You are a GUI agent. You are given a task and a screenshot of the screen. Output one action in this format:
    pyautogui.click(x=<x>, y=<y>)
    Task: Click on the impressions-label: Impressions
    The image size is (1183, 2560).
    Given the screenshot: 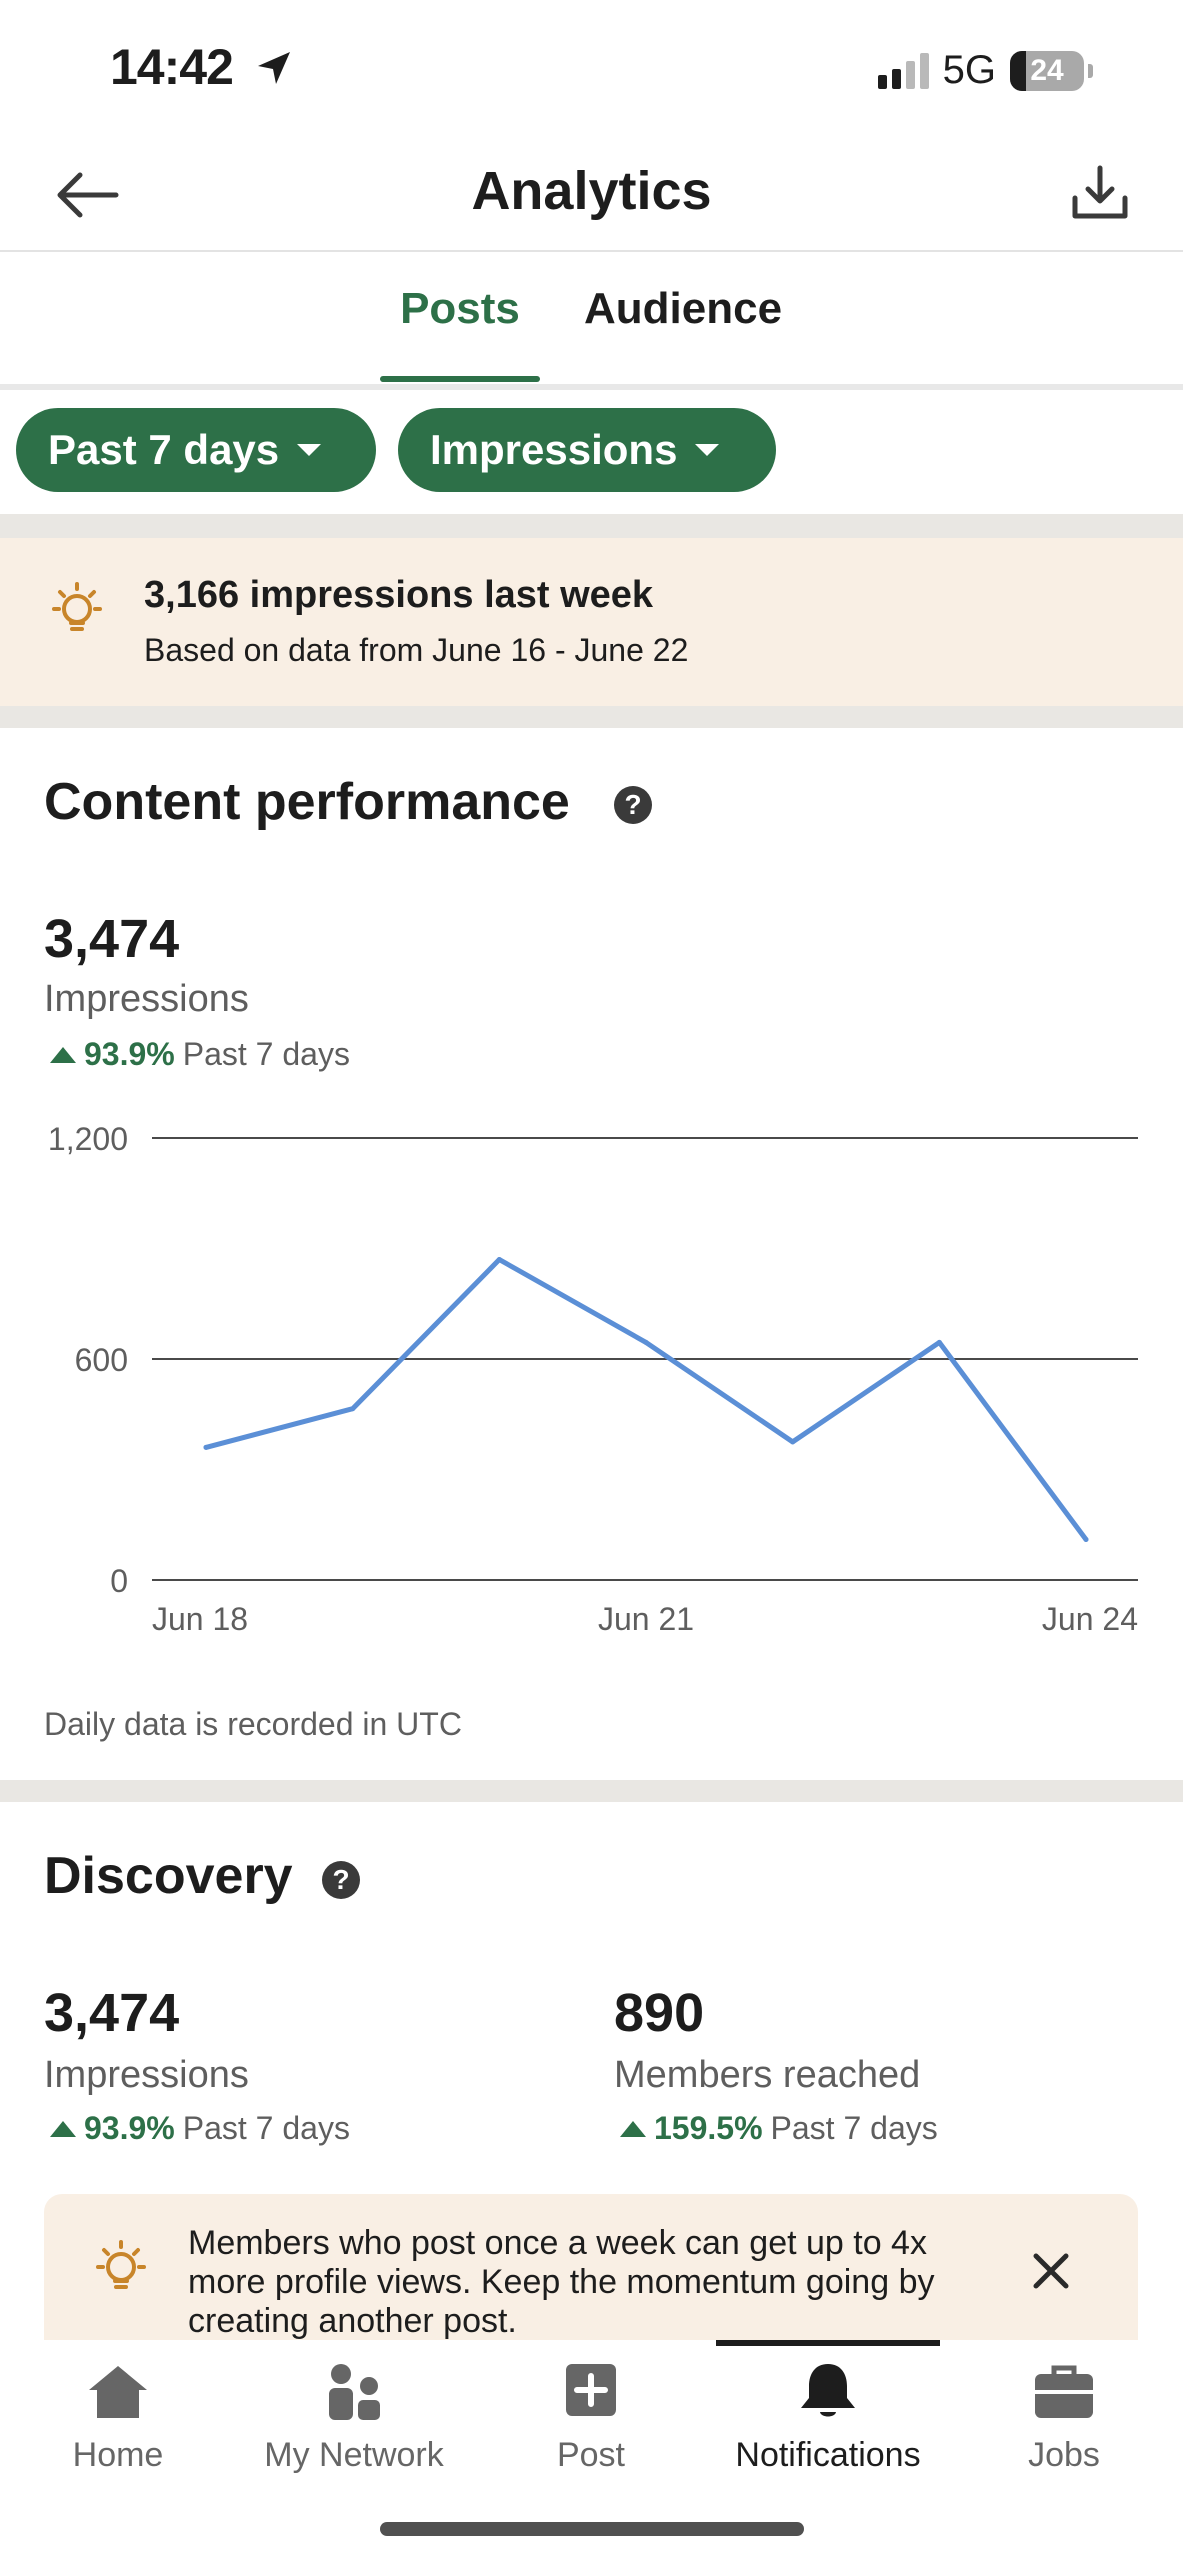 What is the action you would take?
    pyautogui.click(x=146, y=999)
    